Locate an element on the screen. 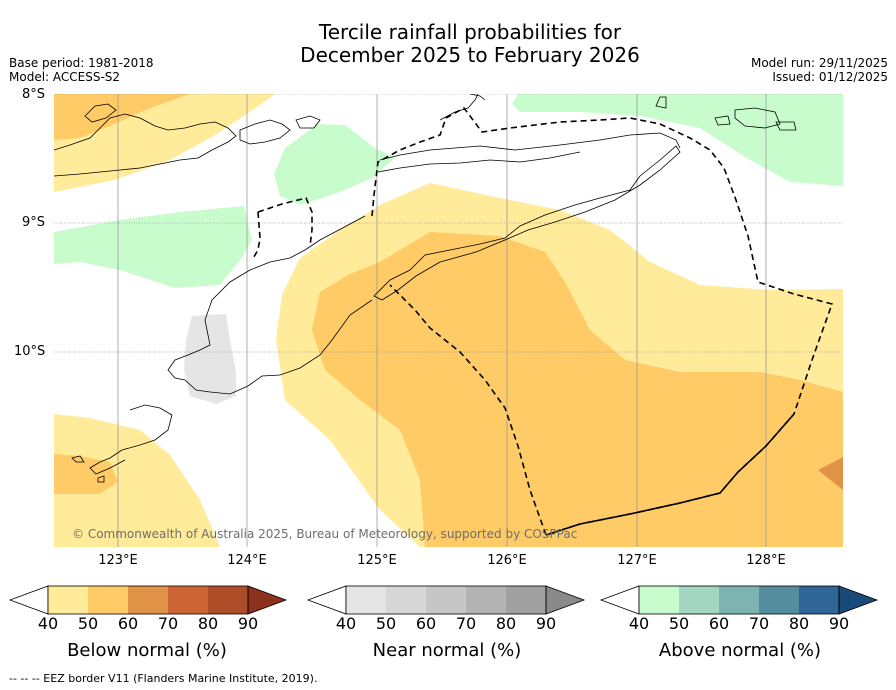 This screenshot has height=690, width=896. colorbar-above is located at coordinates (739, 600).